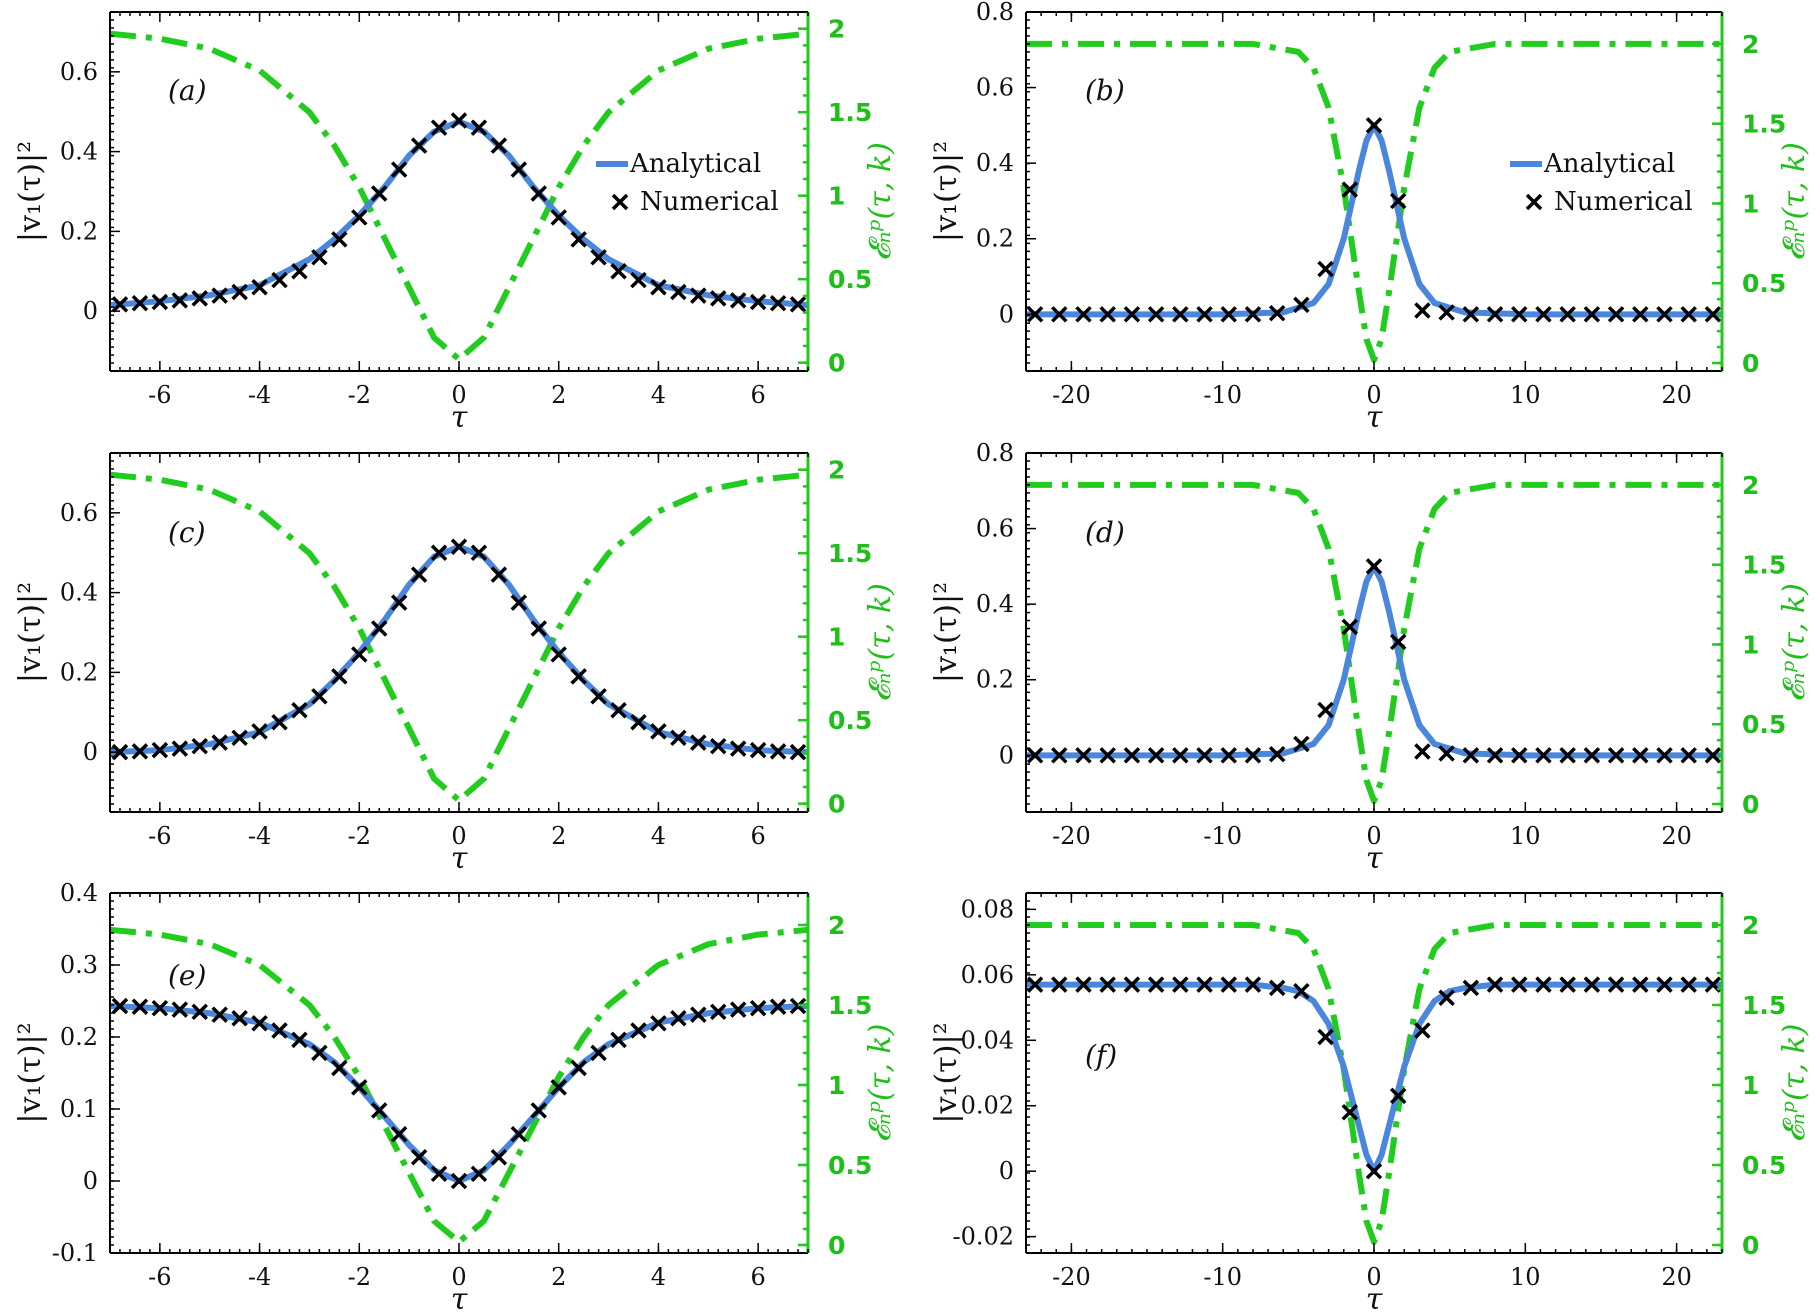 Image resolution: width=1820 pixels, height=1314 pixels. Describe the element at coordinates (359, 395) in the screenshot. I see `x-tick-label: -2` at that location.